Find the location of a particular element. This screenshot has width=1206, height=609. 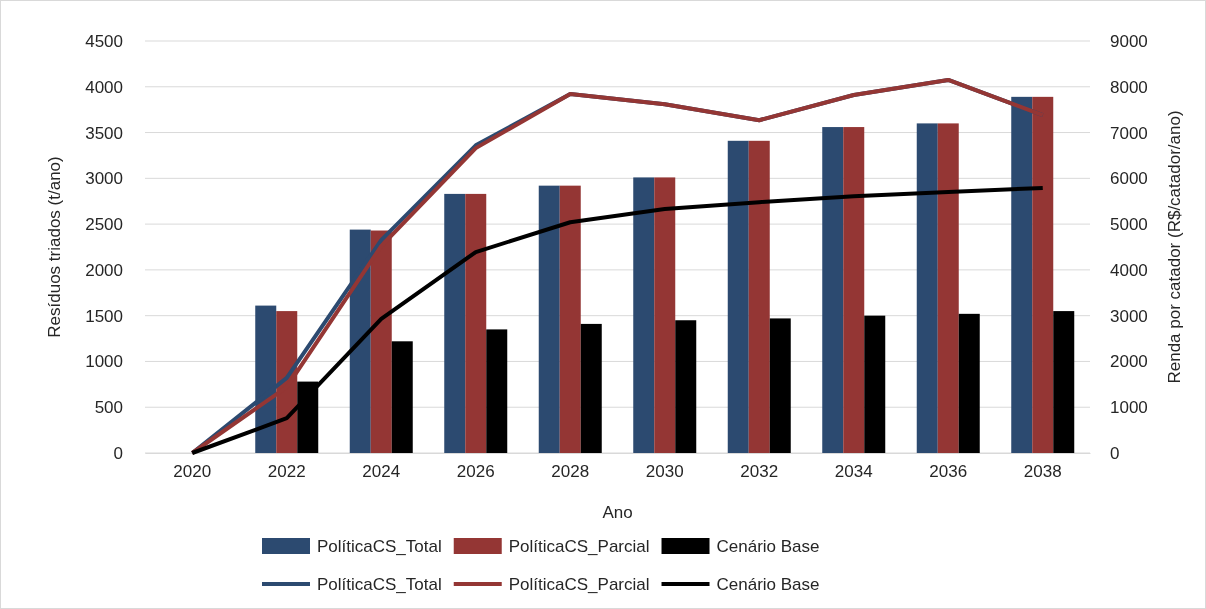

y-tick-label: 0 is located at coordinates (118, 453).